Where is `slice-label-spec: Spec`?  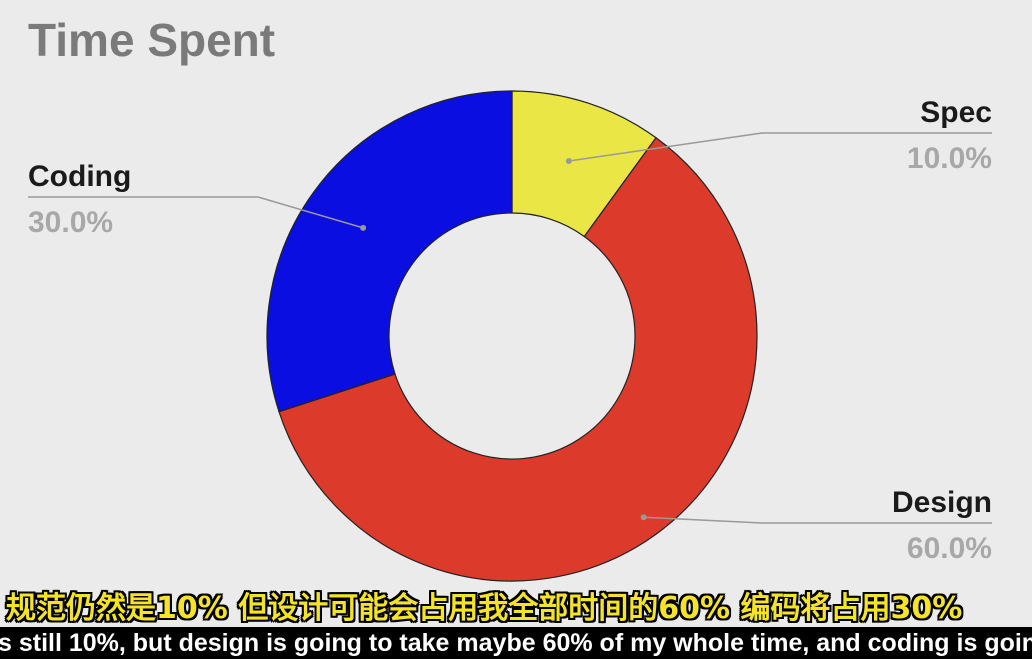 slice-label-spec: Spec is located at coordinates (956, 112).